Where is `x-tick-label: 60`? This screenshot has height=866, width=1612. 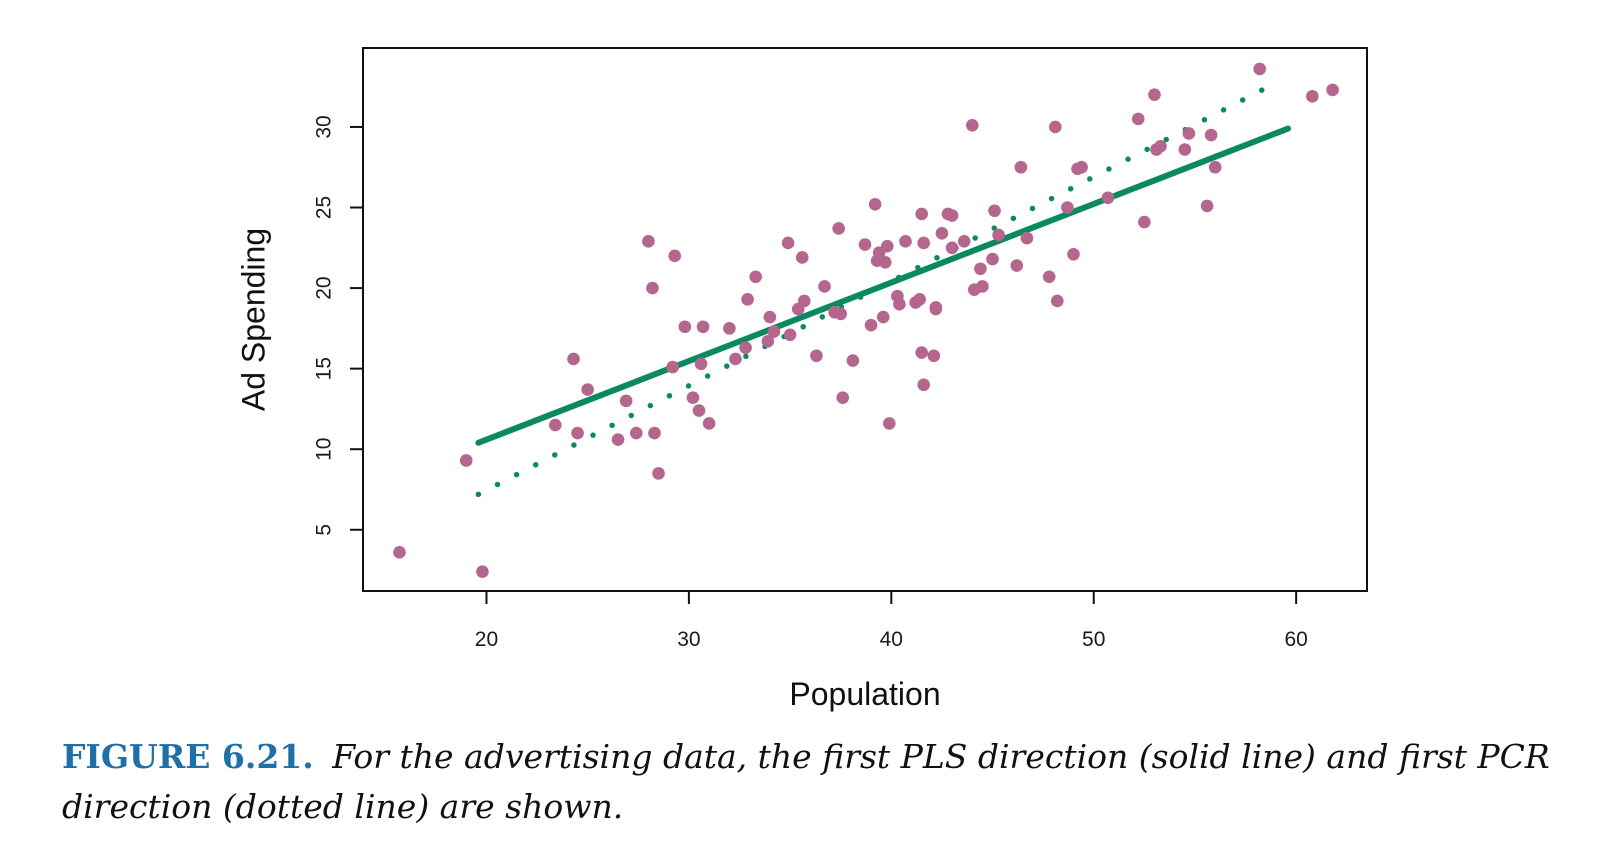
x-tick-label: 60 is located at coordinates (1295, 639).